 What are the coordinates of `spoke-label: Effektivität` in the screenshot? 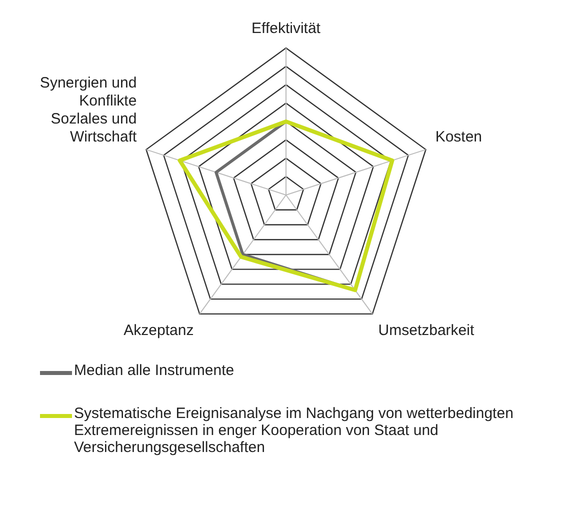 It's located at (287, 29).